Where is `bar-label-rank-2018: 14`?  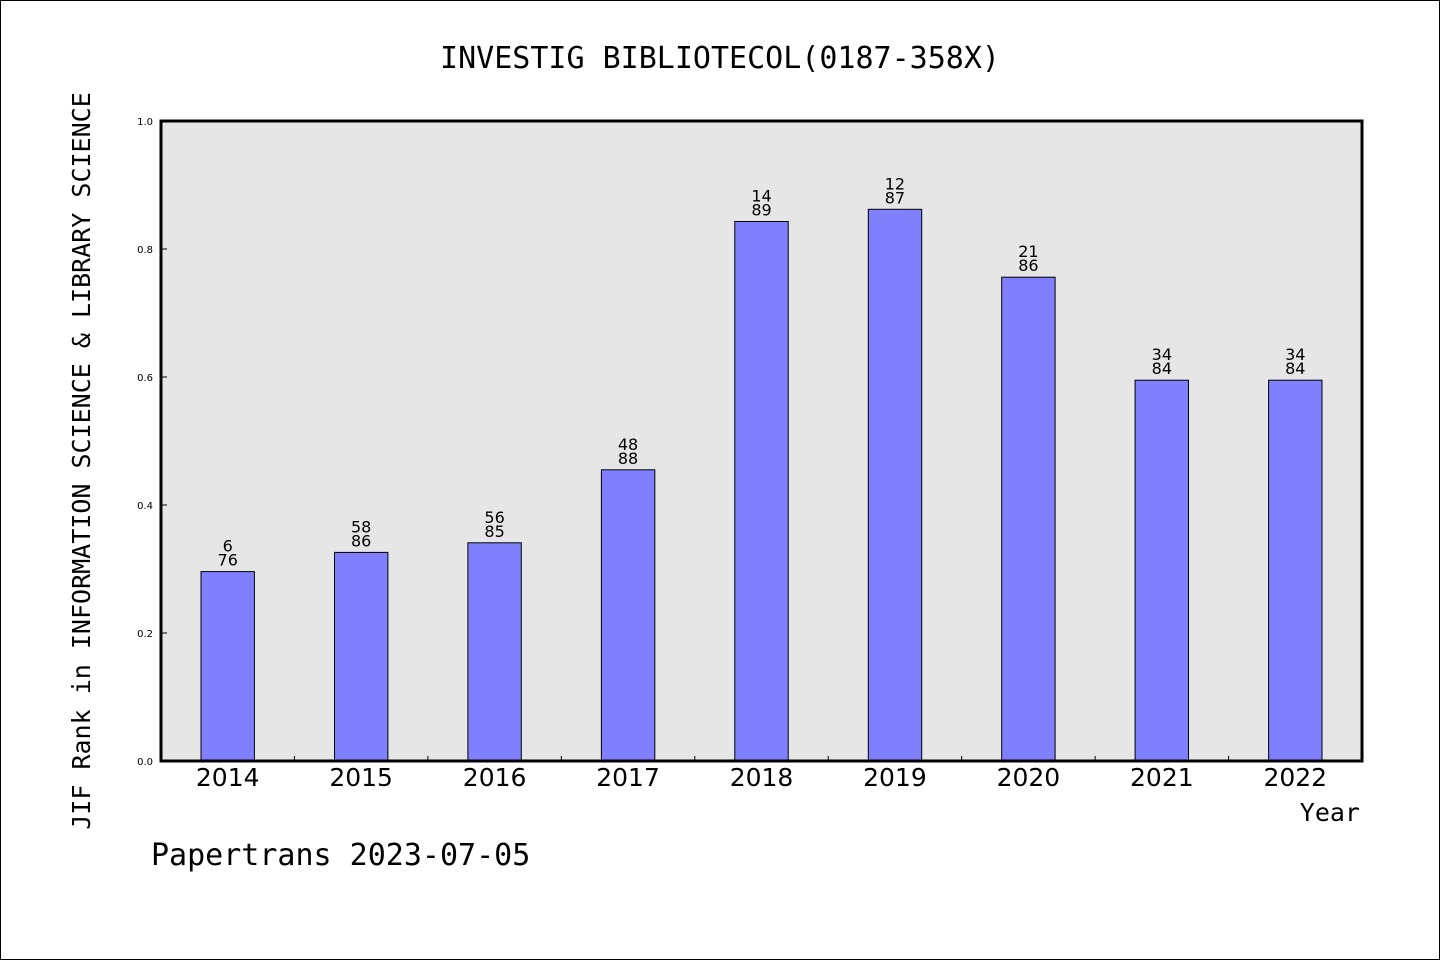
bar-label-rank-2018: 14 is located at coordinates (761, 195).